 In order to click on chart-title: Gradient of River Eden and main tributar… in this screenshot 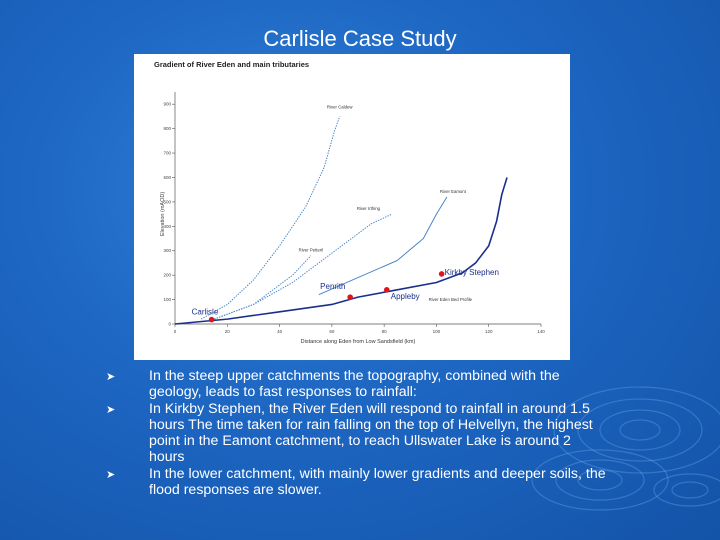, I will do `click(231, 64)`.